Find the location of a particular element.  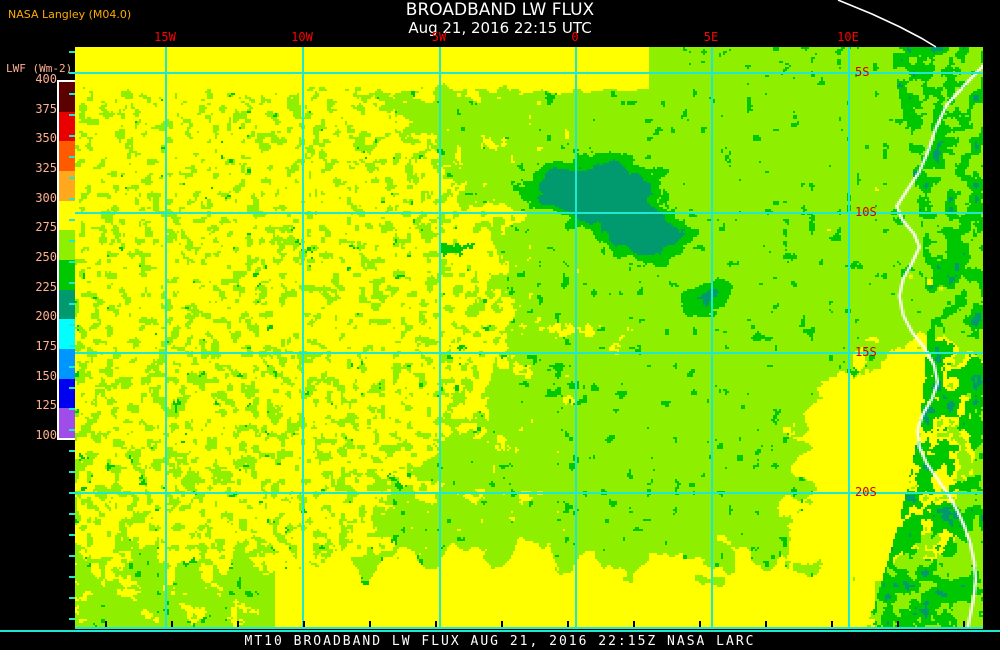

colorbar-tick-325: 325 is located at coordinates (46, 168).